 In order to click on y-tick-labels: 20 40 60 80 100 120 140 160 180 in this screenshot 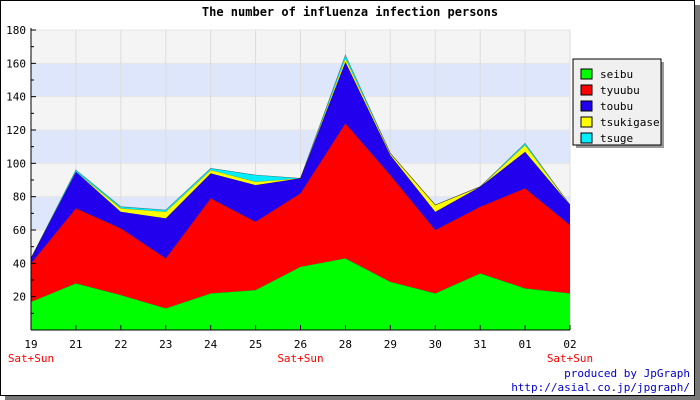, I will do `click(16, 164)`.